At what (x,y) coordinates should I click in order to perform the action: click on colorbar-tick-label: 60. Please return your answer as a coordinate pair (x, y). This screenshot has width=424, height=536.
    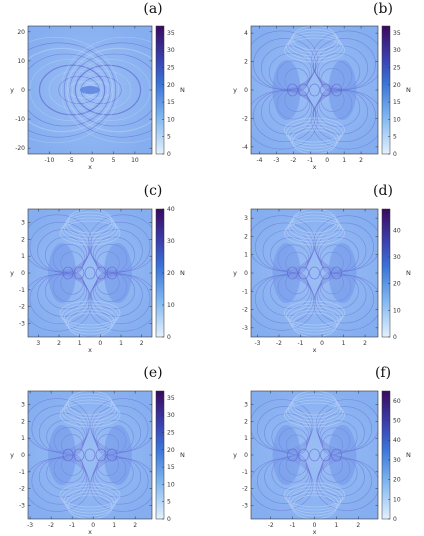
    Looking at the image, I should click on (397, 401).